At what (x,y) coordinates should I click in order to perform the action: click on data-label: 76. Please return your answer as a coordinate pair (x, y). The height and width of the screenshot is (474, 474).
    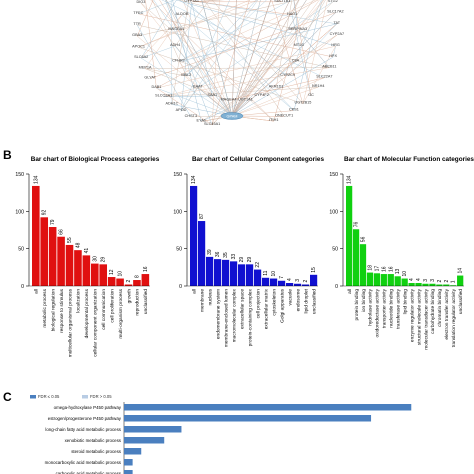
    Looking at the image, I should click on (357, 224).